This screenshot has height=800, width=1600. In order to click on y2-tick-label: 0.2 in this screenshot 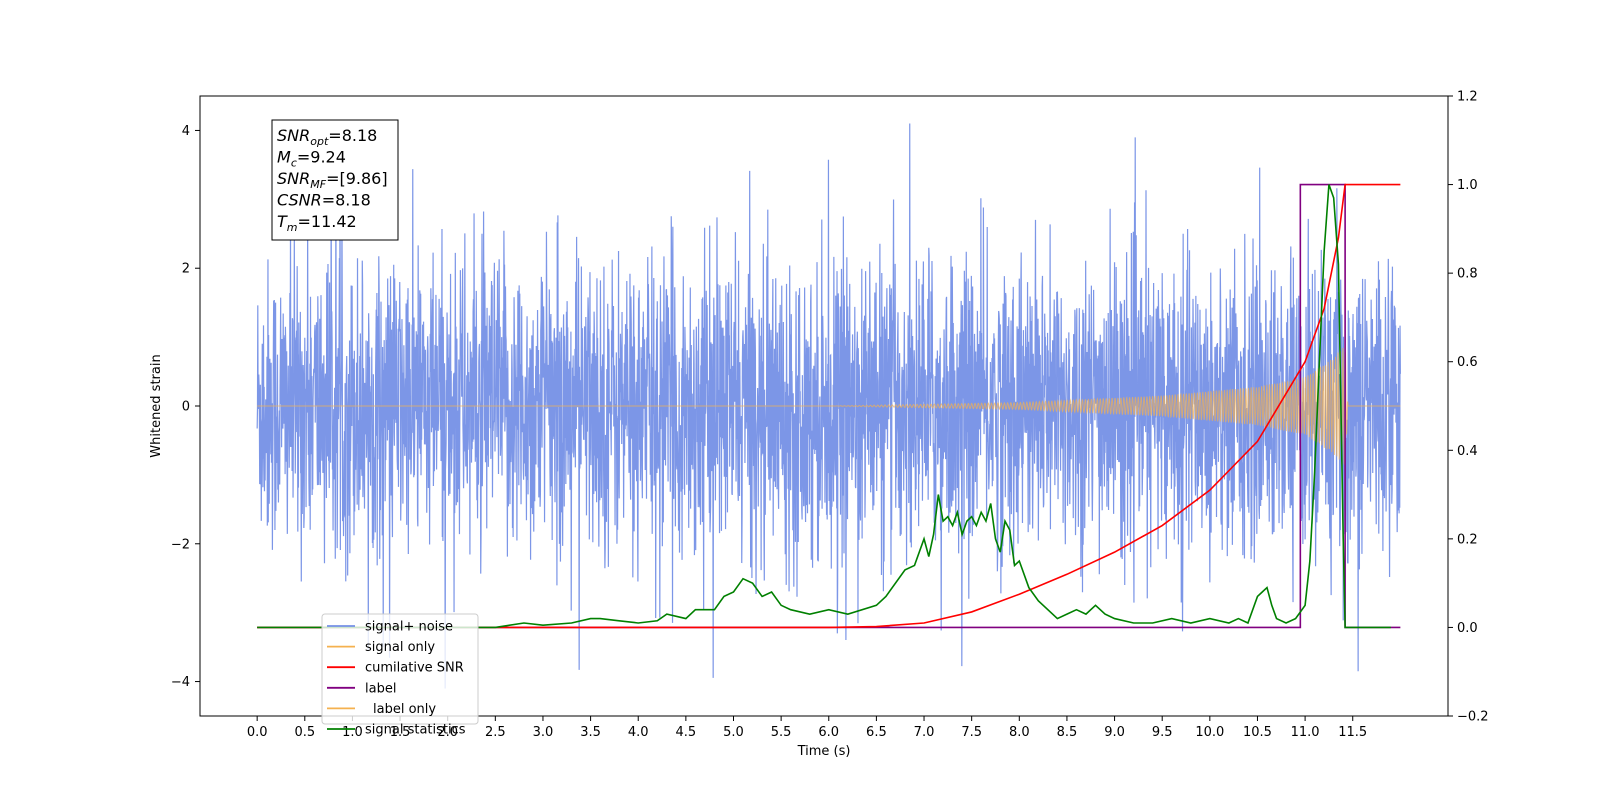, I will do `click(1467, 539)`.